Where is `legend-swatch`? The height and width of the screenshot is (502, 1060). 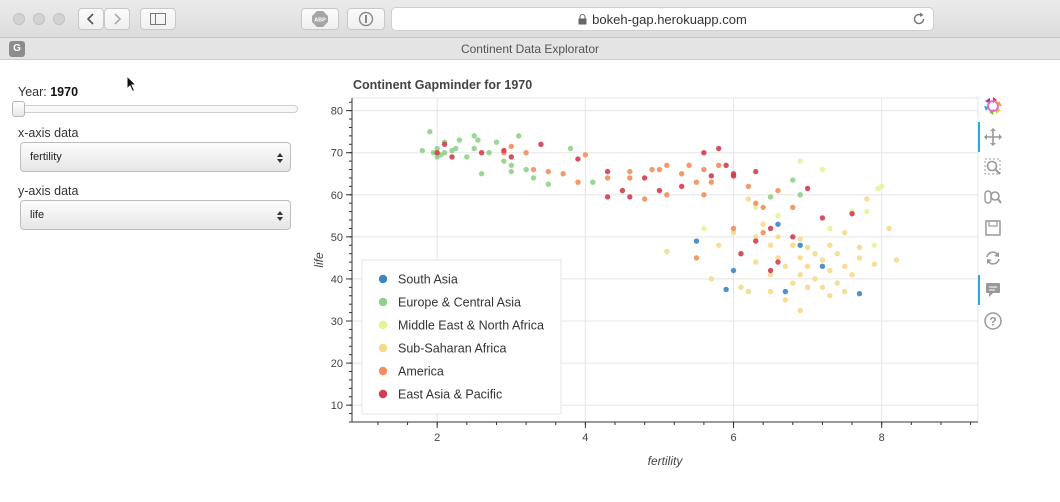
legend-swatch is located at coordinates (383, 325).